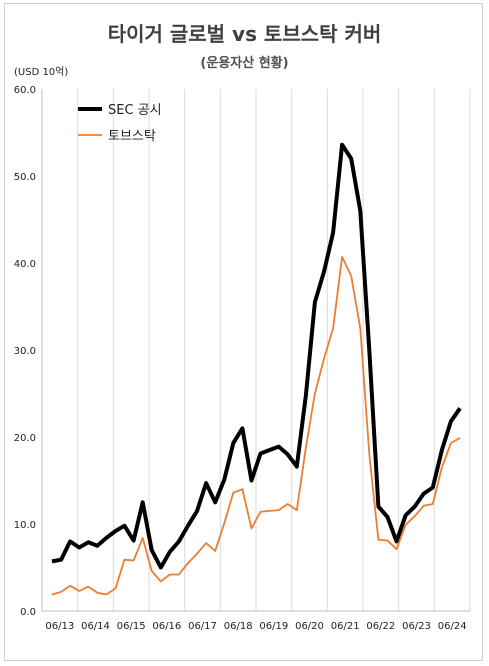  What do you see at coordinates (309, 626) in the screenshot?
I see `x-tick-label: 06/20` at bounding box center [309, 626].